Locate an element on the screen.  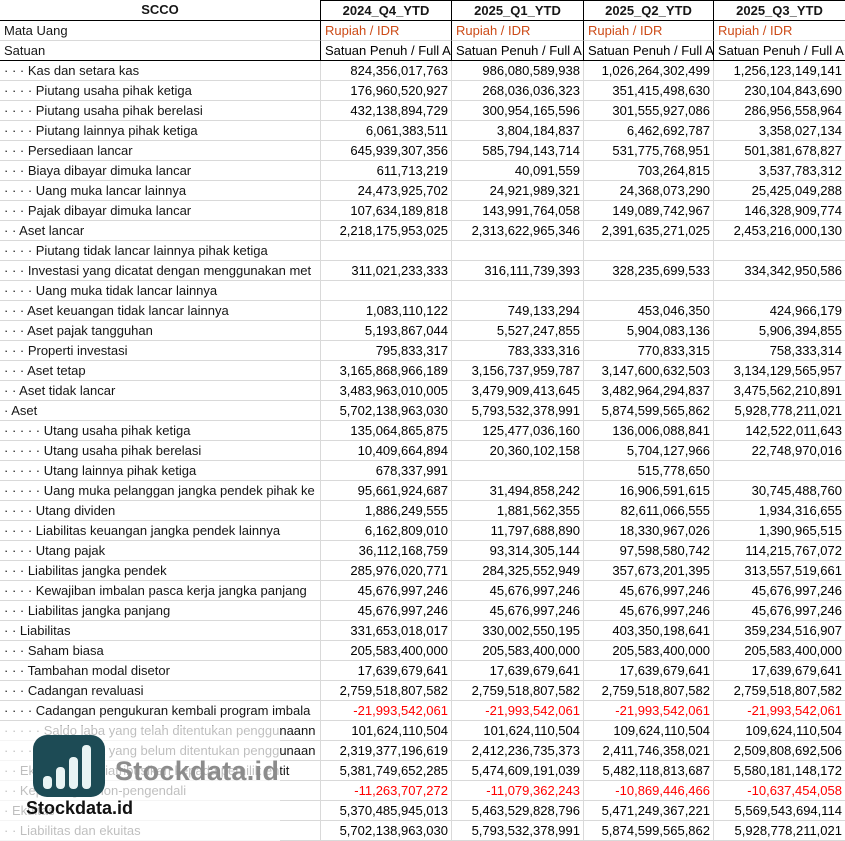
value-cell: 149,089,742,967 is located at coordinates (648, 211).